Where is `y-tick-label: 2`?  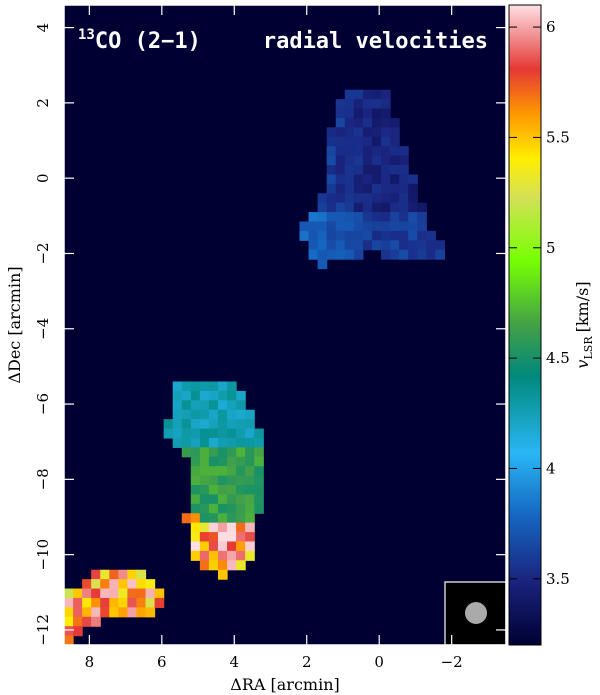 y-tick-label: 2 is located at coordinates (43, 103).